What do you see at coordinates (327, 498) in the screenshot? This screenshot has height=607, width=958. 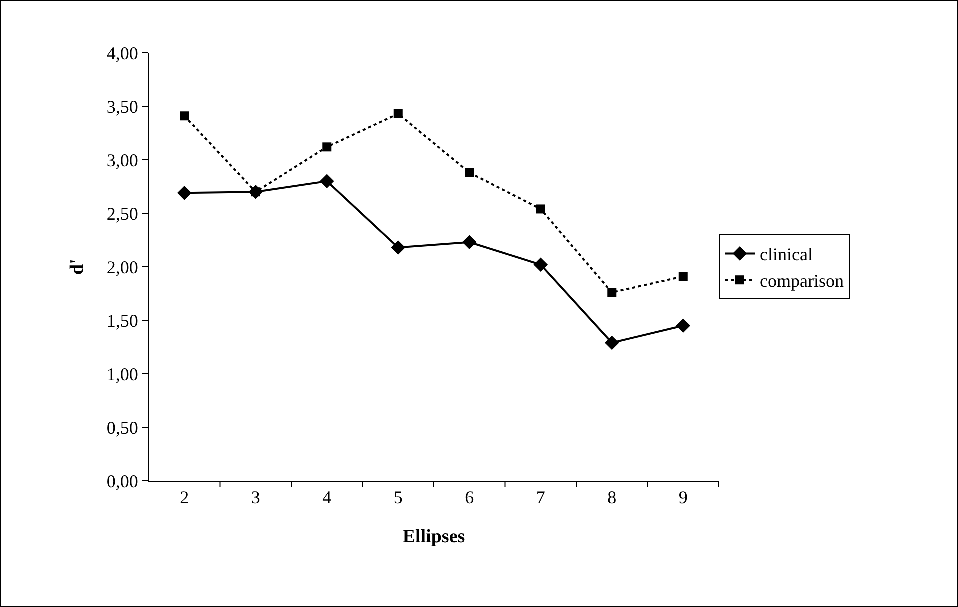 I see `x-tick-label: 4` at bounding box center [327, 498].